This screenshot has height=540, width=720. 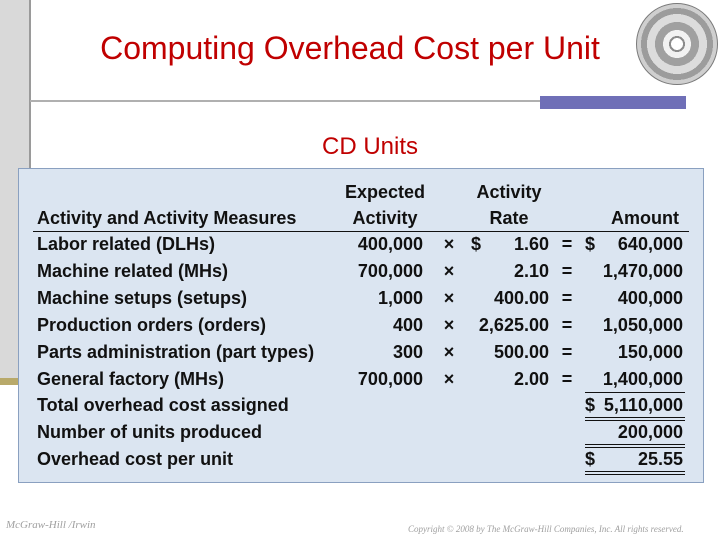 What do you see at coordinates (285, 101) in the screenshot?
I see `title-underline` at bounding box center [285, 101].